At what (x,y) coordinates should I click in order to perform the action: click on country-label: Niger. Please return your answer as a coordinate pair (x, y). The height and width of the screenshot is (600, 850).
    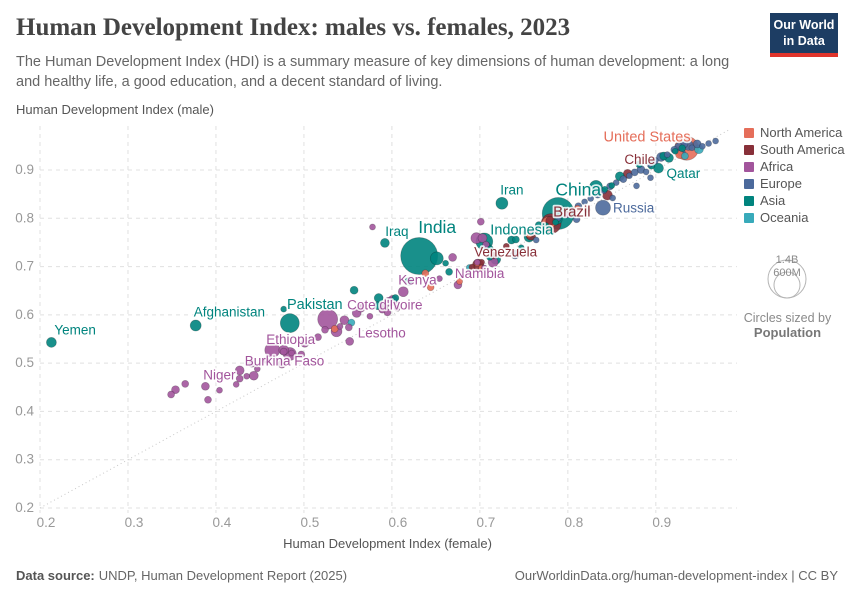
    Looking at the image, I should click on (220, 375).